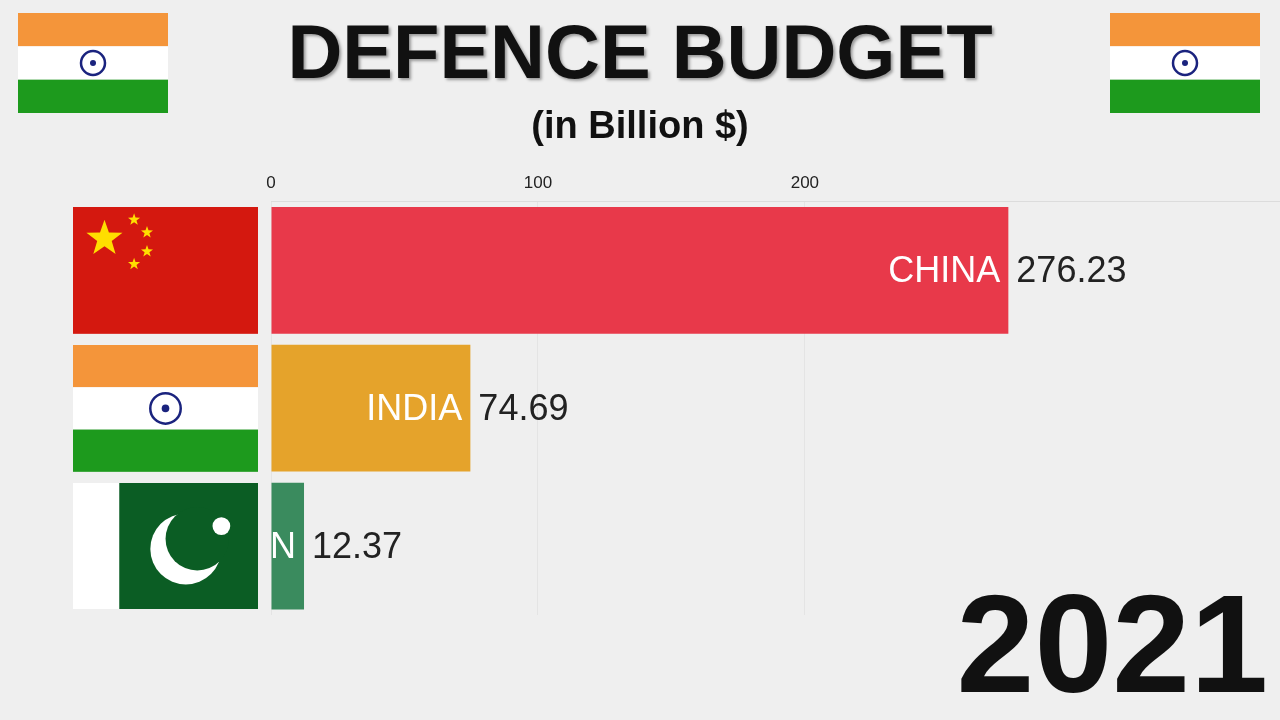 The height and width of the screenshot is (720, 1280). I want to click on chart-title: DEFENCE BUDGET, so click(640, 51).